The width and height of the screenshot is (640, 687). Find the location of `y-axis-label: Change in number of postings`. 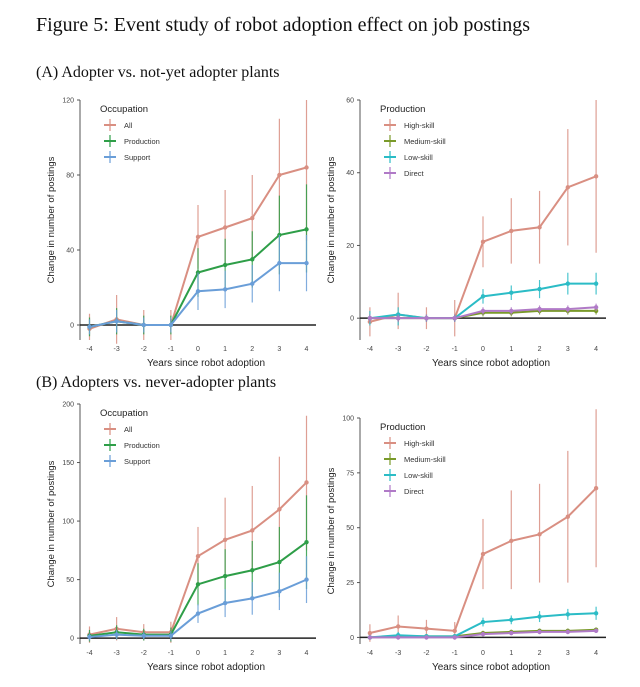

y-axis-label: Change in number of postings is located at coordinates (331, 530).